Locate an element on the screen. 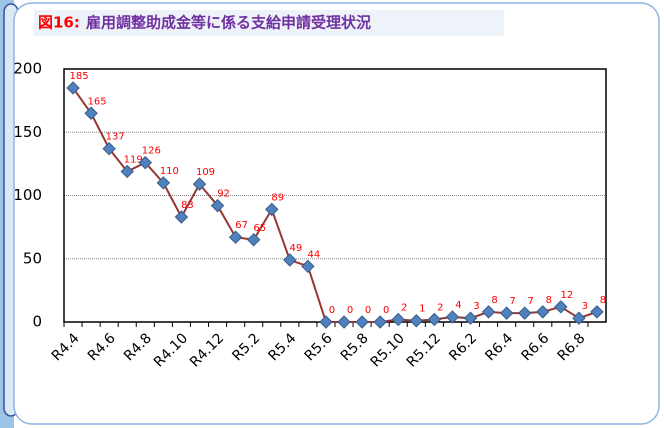 Image resolution: width=664 pixels, height=428 pixels. y-tick-label: 200 is located at coordinates (27, 69).